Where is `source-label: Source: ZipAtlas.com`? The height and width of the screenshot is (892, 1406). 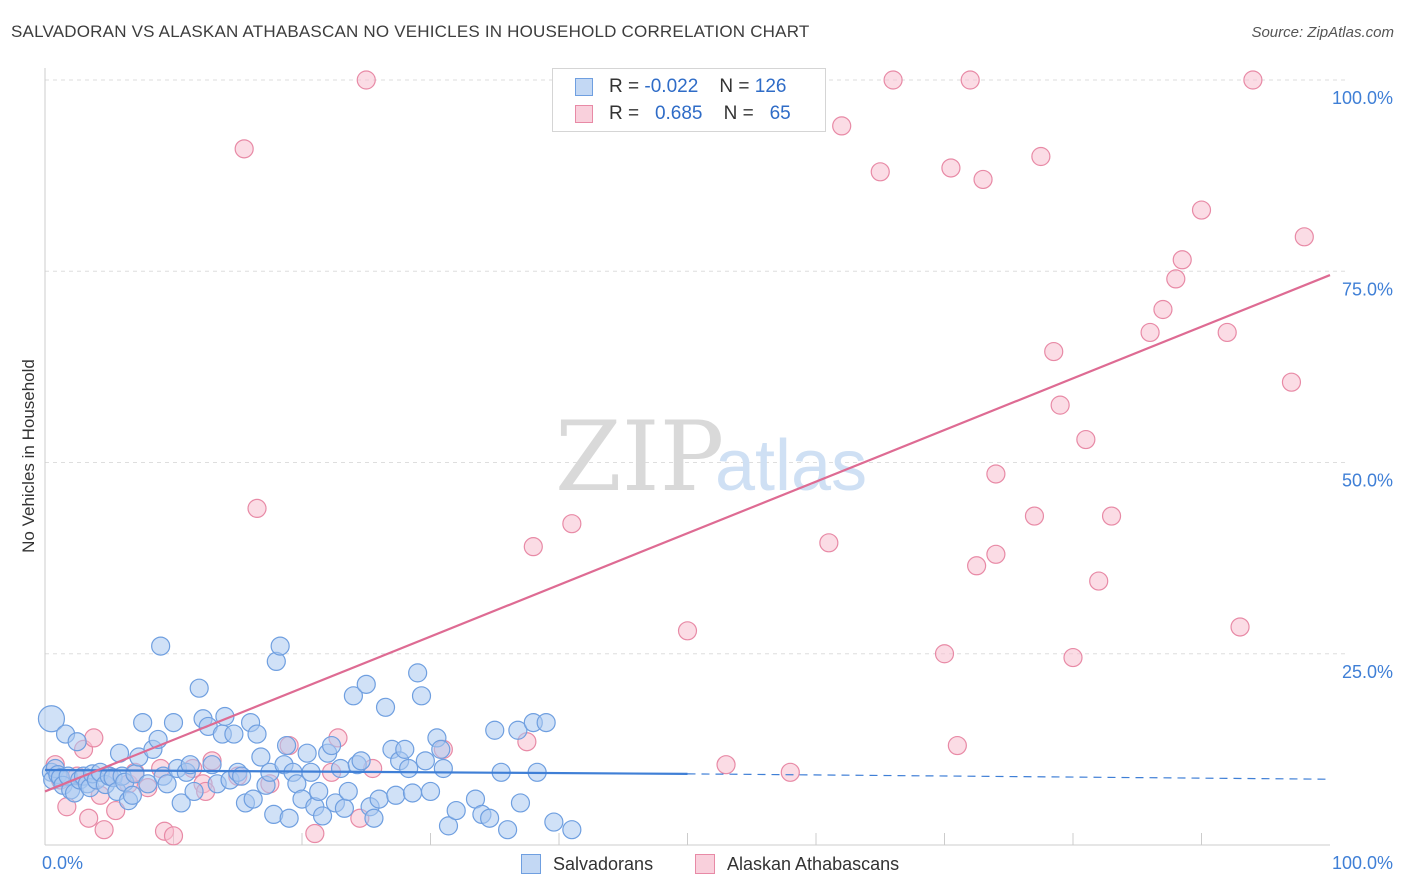
source-label: Source: ZipAtlas.com is located at coordinates (1322, 32).